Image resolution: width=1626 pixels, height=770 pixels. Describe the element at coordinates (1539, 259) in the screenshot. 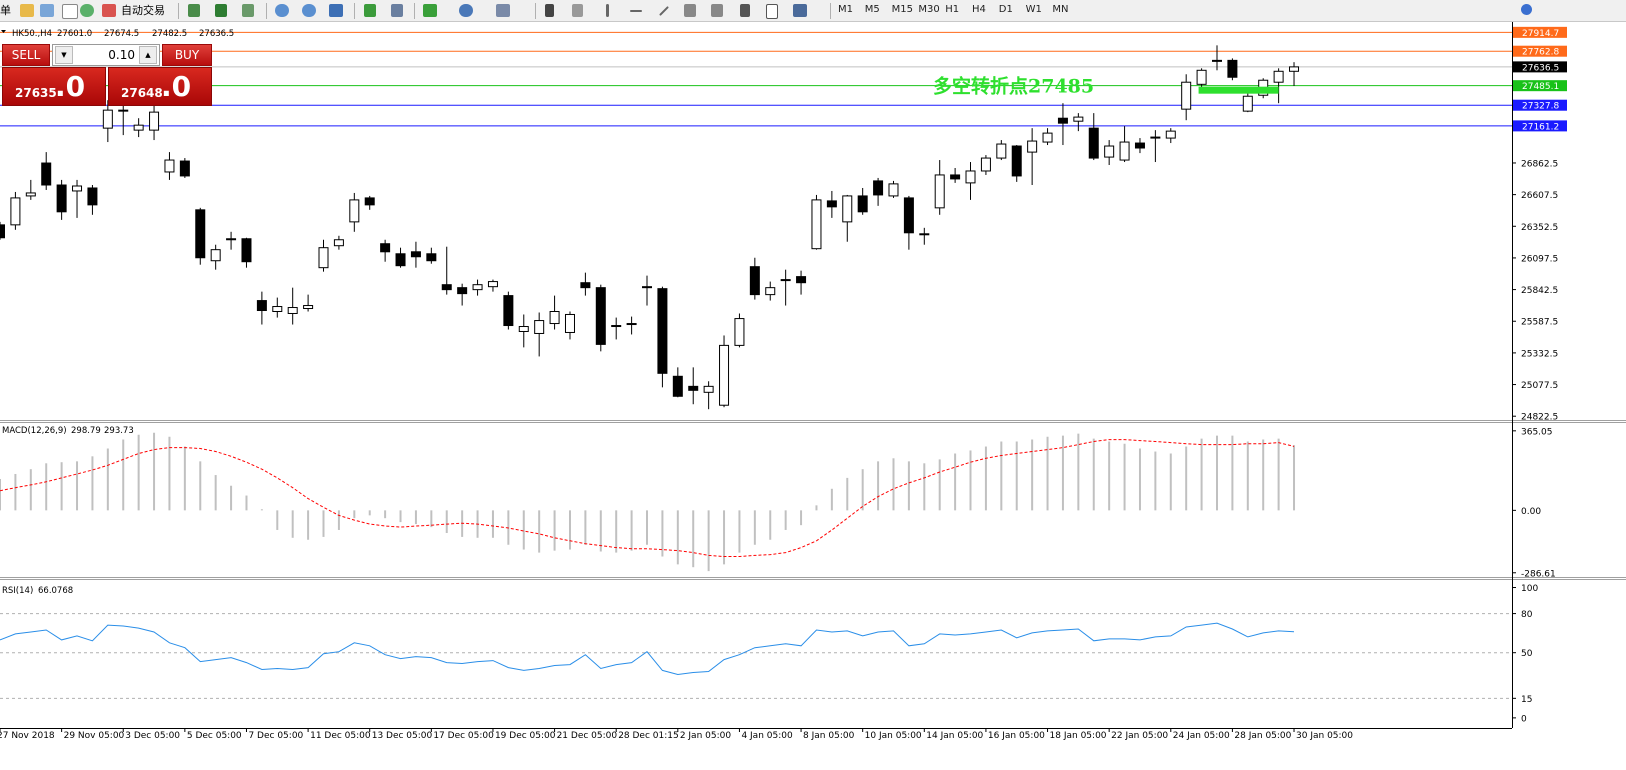

I see `y-tick-label: 26097.5` at that location.